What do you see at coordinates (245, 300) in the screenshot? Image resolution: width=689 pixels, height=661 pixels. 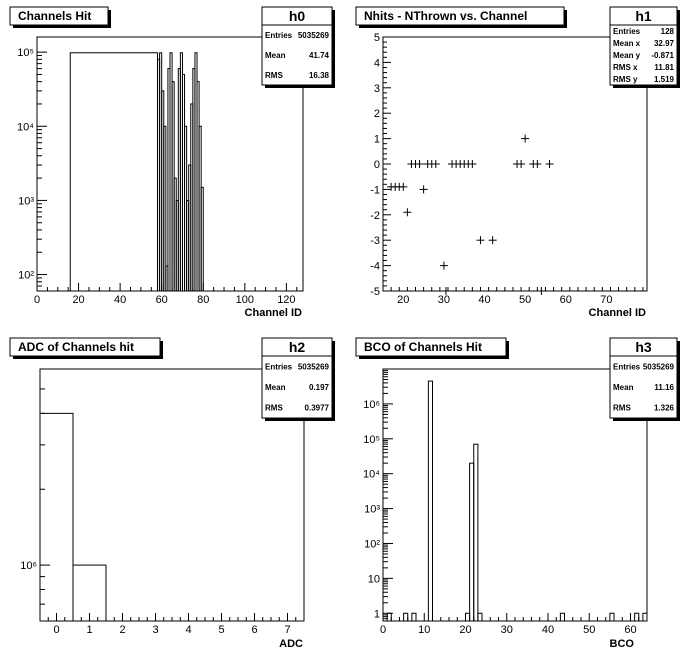 I see `x-tick-label: 100` at bounding box center [245, 300].